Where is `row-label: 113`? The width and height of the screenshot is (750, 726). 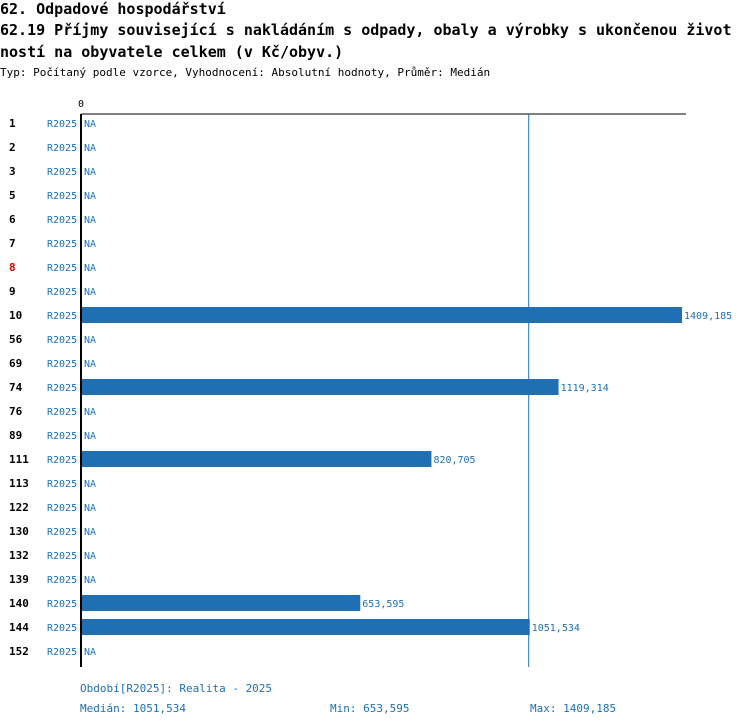
row-label: 113 is located at coordinates (19, 483).